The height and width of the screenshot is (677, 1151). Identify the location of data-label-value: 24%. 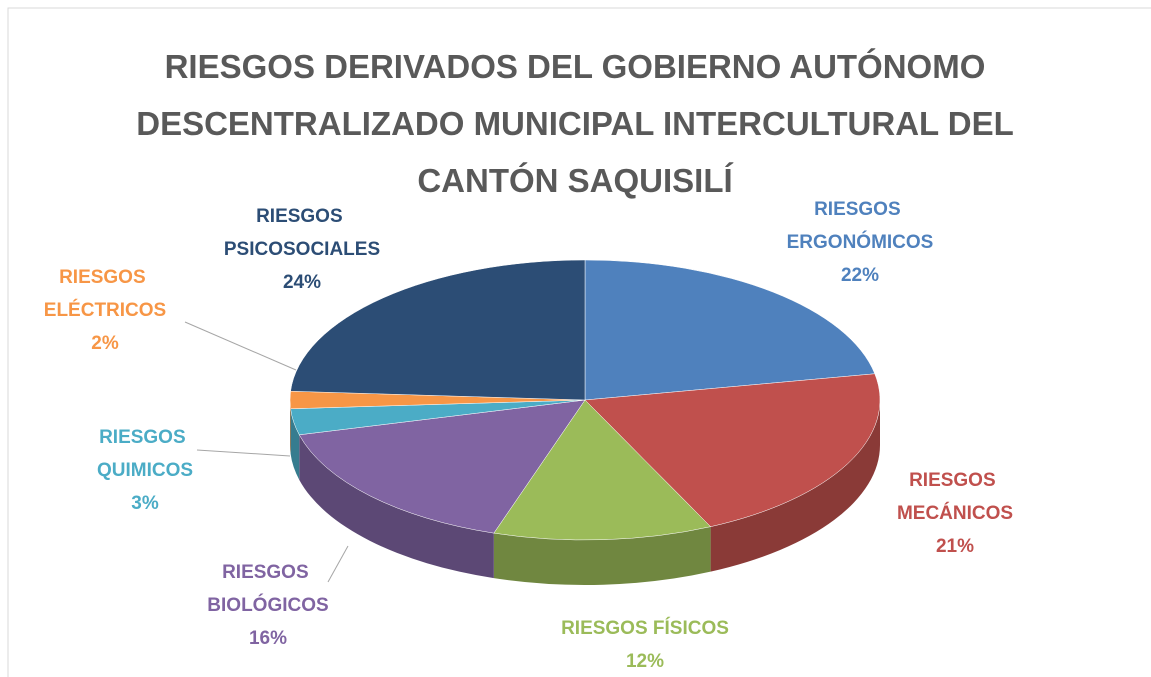
(302, 282).